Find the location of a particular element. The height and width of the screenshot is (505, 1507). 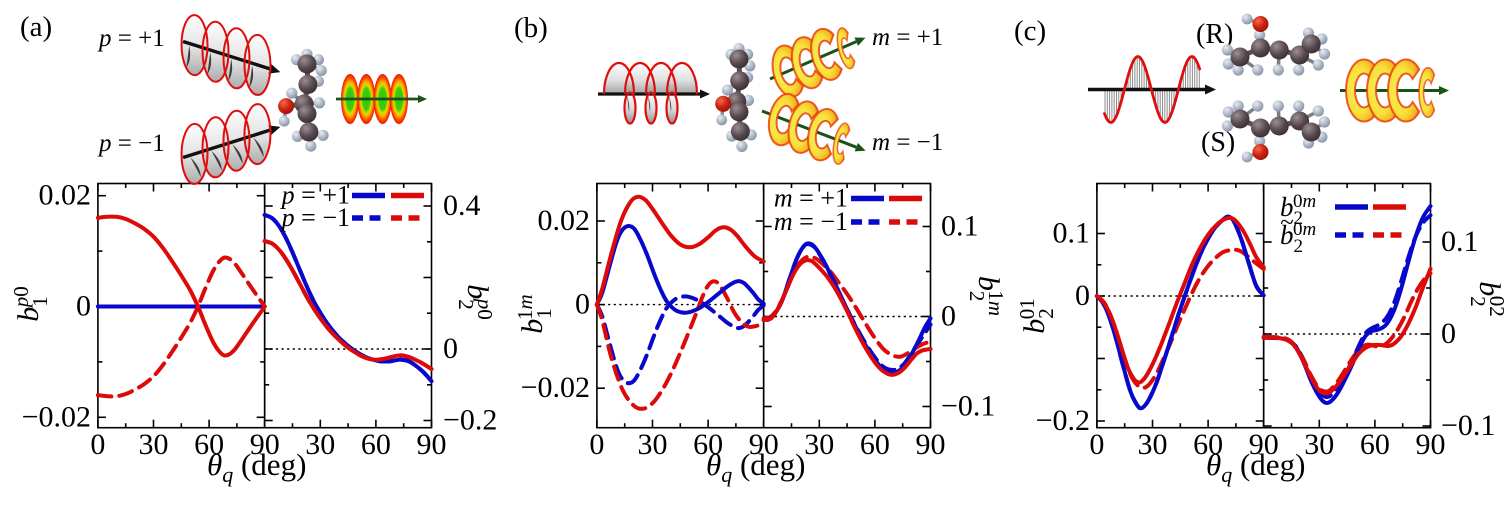

svg-text: b201 is located at coordinates (1036, 316).